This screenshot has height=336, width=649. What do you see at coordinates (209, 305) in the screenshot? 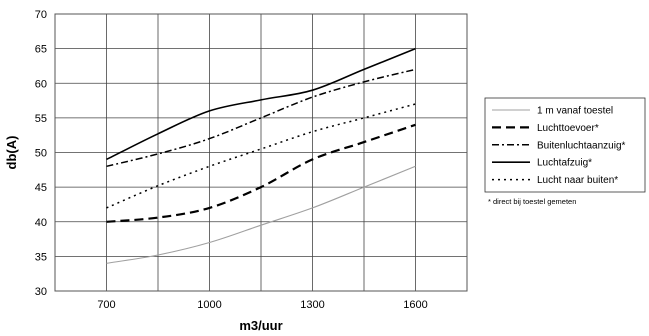
I see `x-tick-label: 1000` at bounding box center [209, 305].